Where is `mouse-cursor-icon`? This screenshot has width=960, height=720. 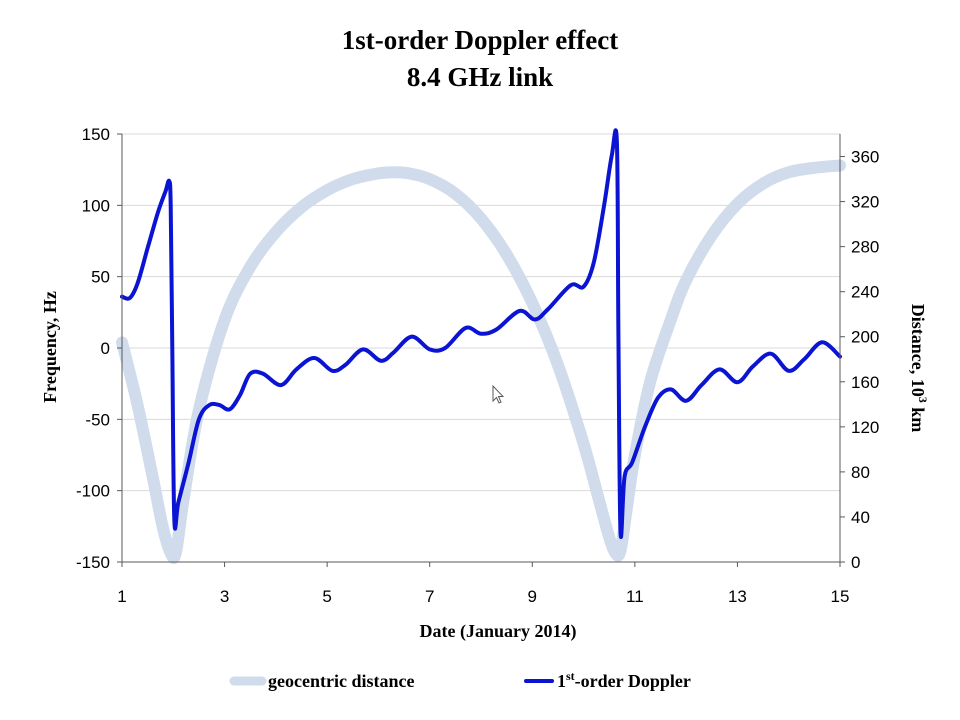
mouse-cursor-icon is located at coordinates (498, 394).